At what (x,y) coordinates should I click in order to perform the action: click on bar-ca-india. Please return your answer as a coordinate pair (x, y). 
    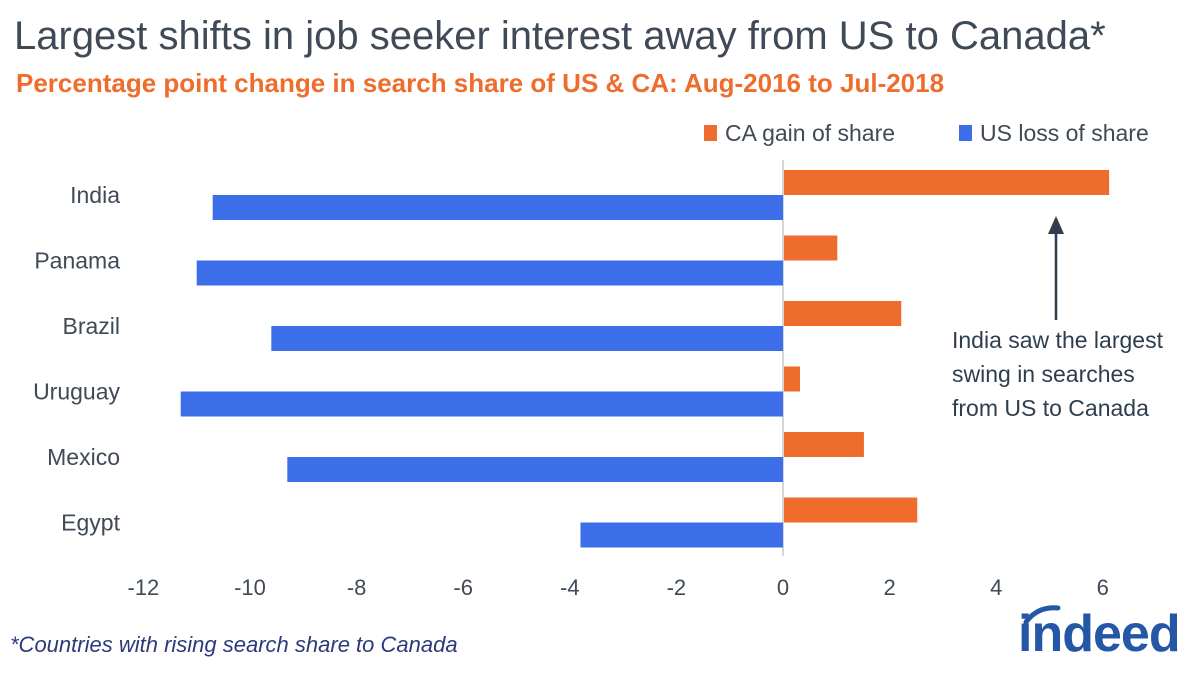
    Looking at the image, I should click on (947, 182).